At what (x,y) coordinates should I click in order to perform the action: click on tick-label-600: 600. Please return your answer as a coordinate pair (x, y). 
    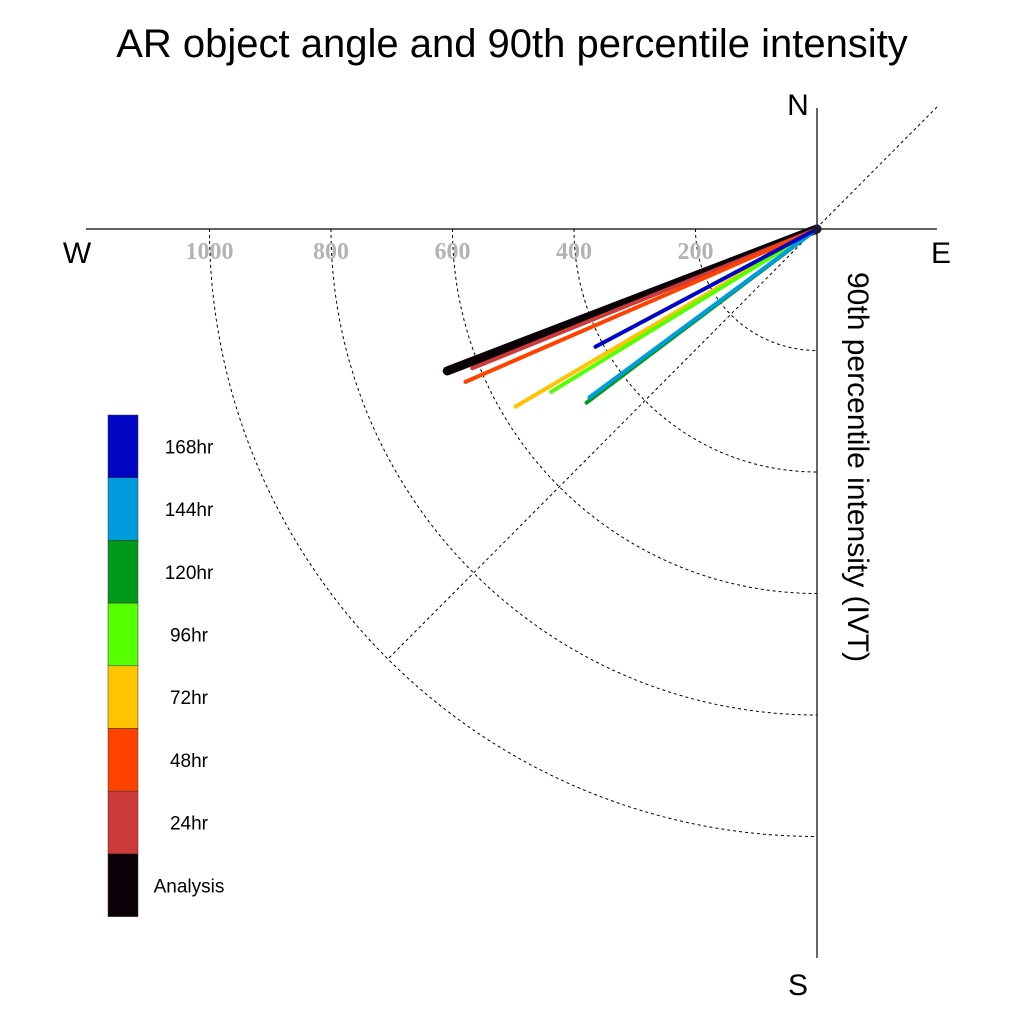
    Looking at the image, I should click on (453, 252).